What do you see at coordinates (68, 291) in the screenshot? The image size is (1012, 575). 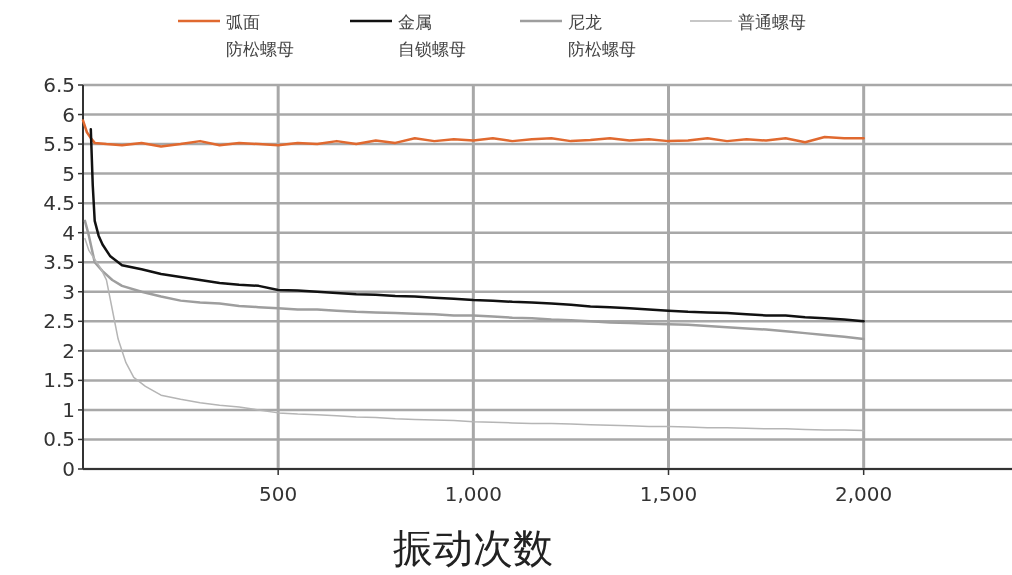 I see `y-tick-label: 3` at bounding box center [68, 291].